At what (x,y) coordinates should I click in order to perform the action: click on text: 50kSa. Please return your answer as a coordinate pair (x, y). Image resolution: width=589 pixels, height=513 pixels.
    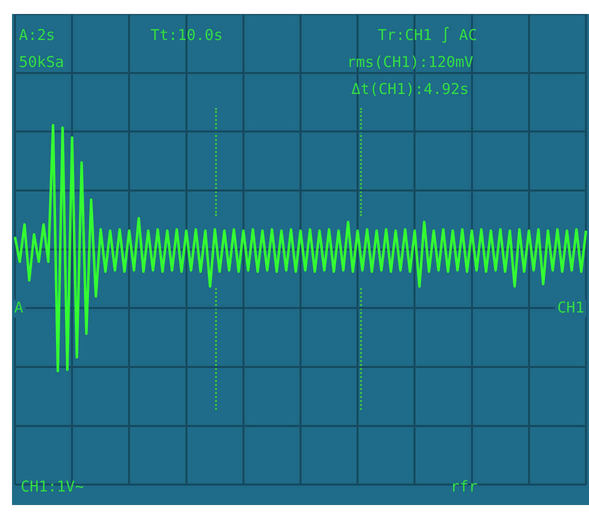
    Looking at the image, I should click on (41, 61).